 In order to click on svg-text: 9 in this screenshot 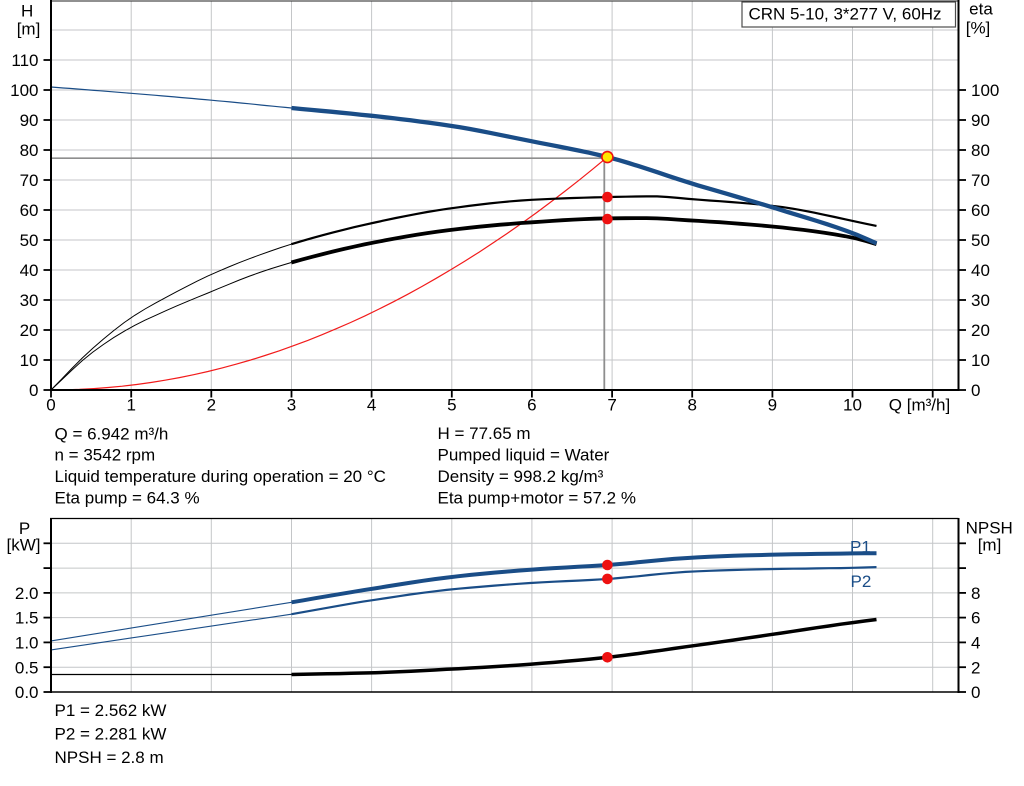, I will do `click(772, 405)`.